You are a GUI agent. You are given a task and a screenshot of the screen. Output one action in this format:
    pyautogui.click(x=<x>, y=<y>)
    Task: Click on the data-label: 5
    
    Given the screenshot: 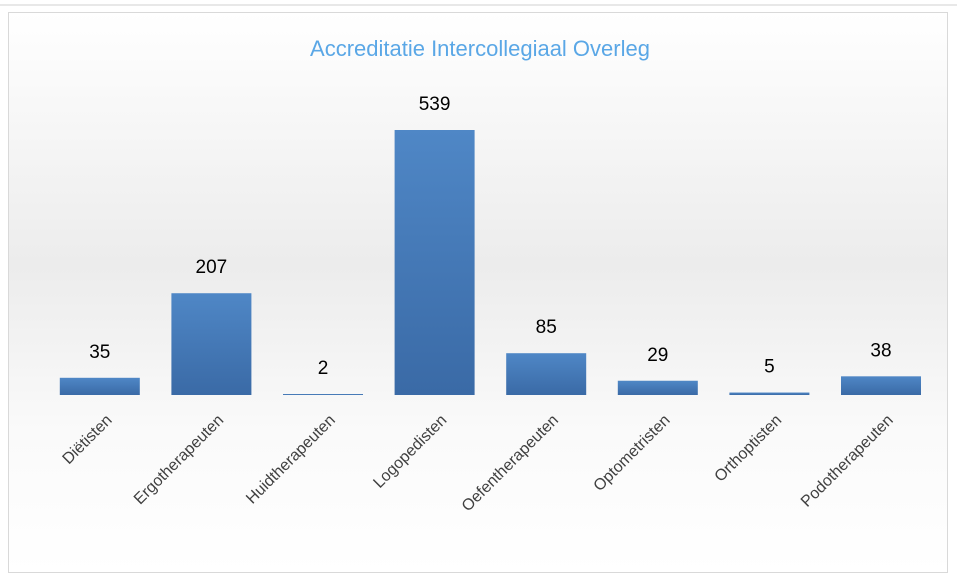 What is the action you would take?
    pyautogui.click(x=769, y=367)
    